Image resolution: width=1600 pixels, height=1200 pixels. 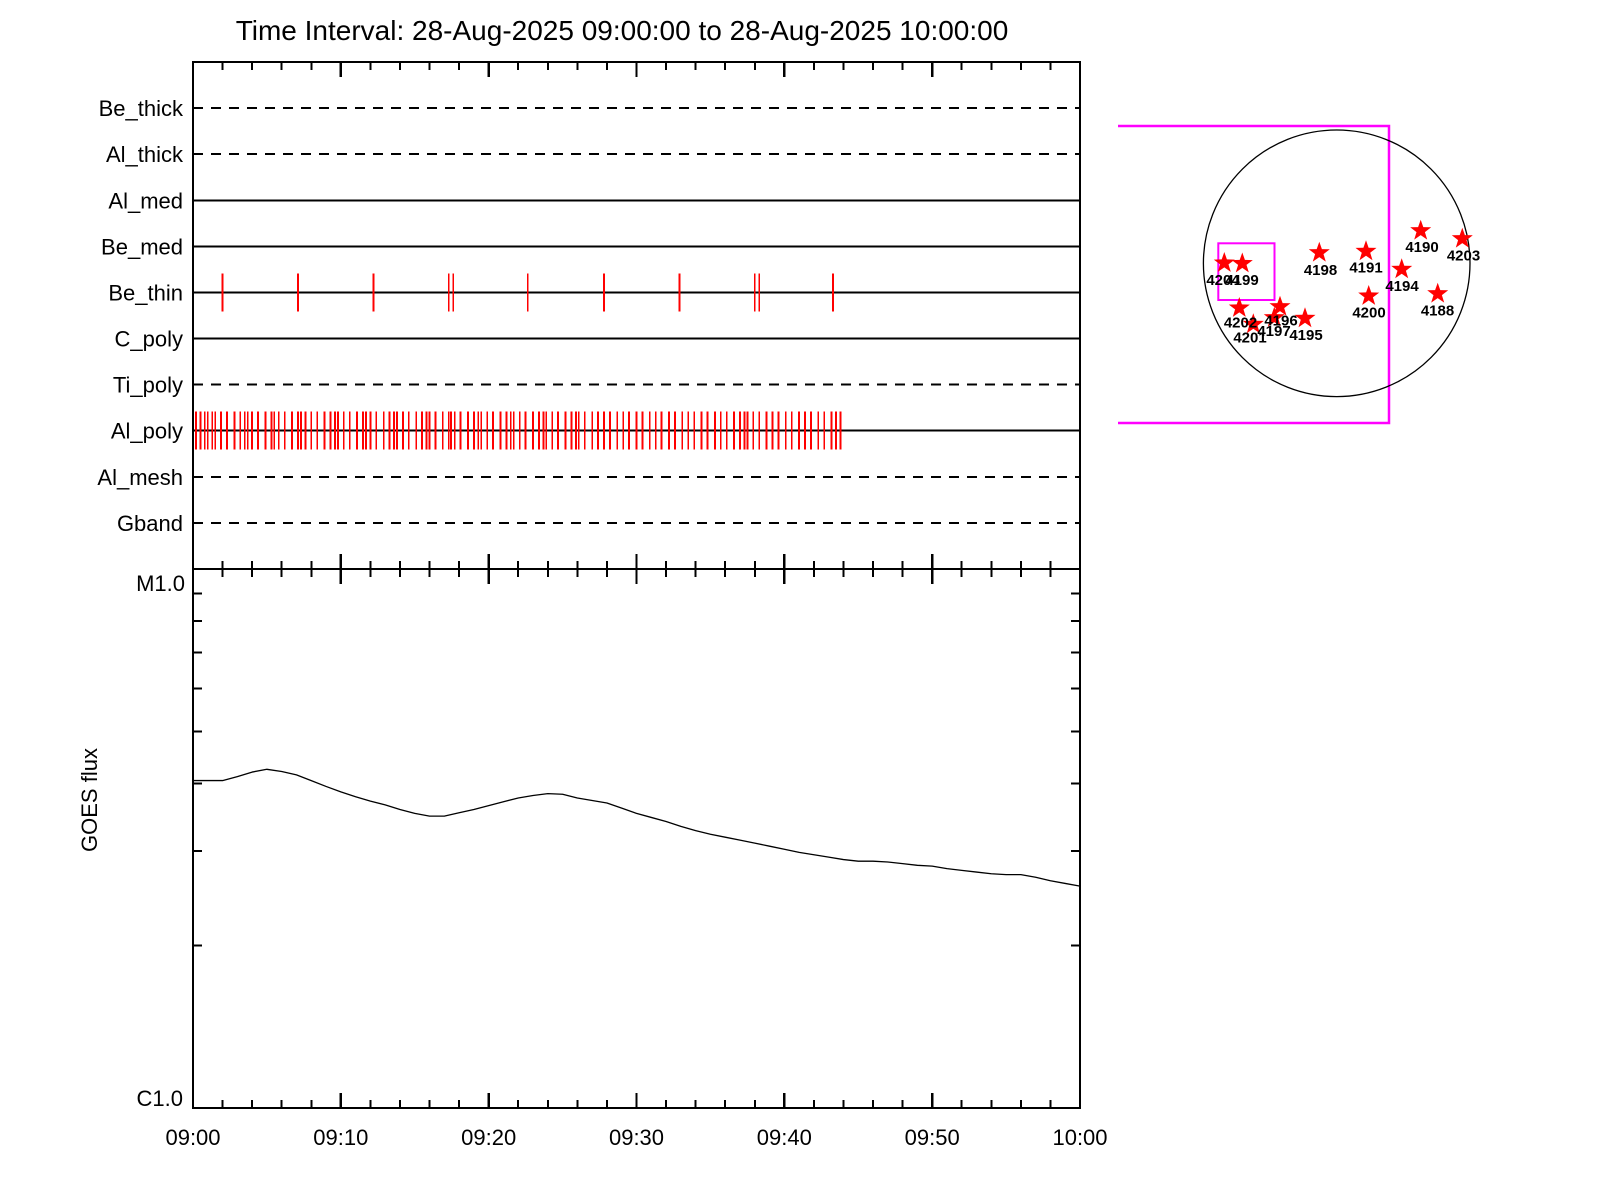 I want to click on goes-y-axis-title: GOES flux, so click(x=89, y=800).